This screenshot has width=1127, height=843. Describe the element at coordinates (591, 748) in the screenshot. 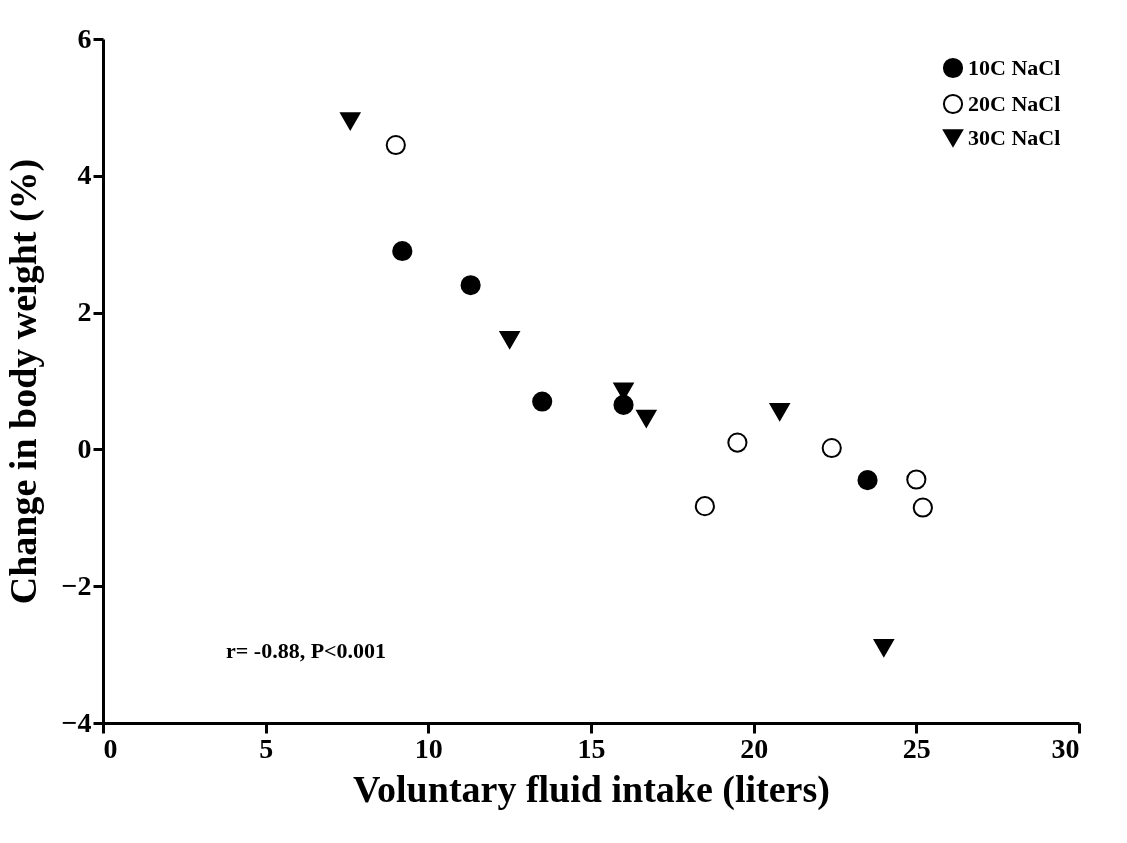

I see `x-tick-label: 15` at that location.